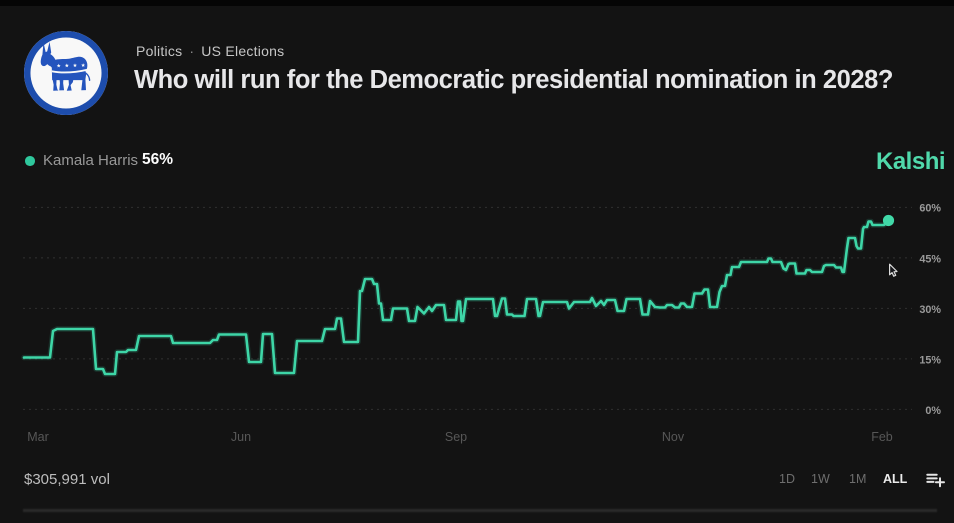 This screenshot has height=523, width=954. I want to click on svg-text: Nov, so click(673, 437).